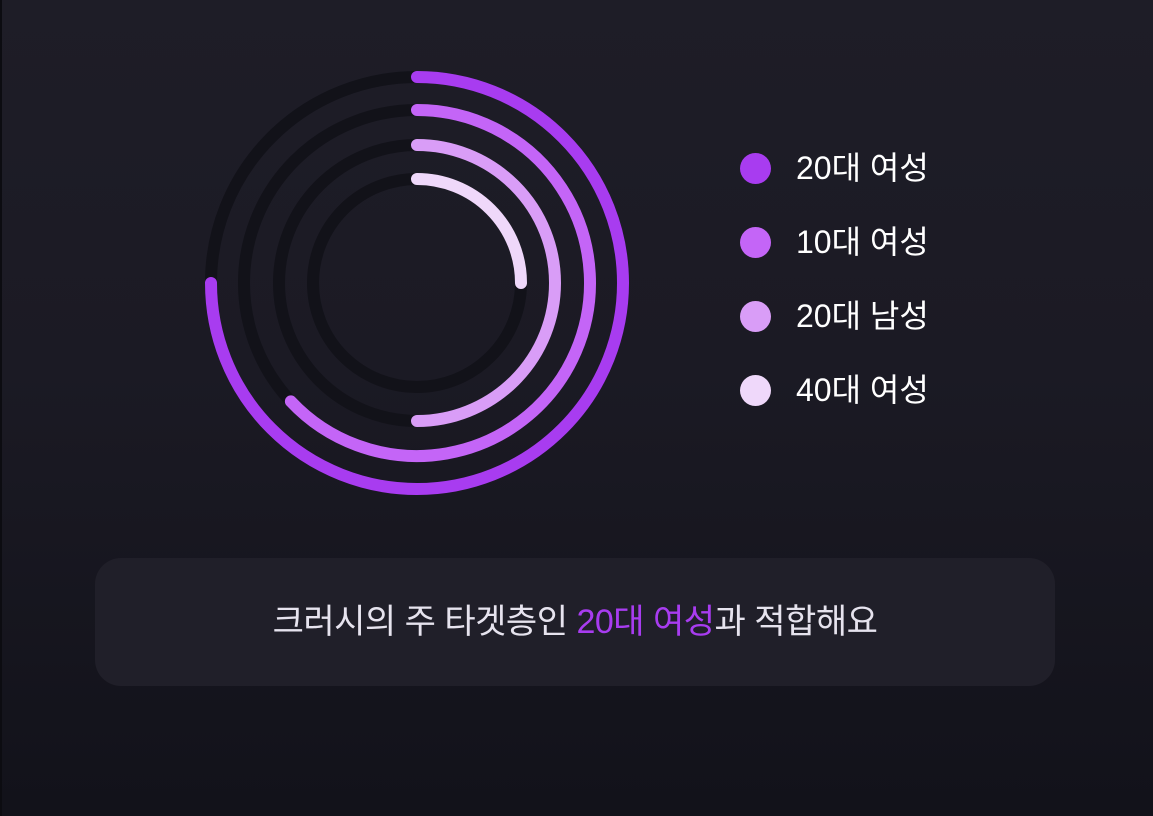 The image size is (1153, 816). I want to click on legend-label: 20대 여성, so click(862, 168).